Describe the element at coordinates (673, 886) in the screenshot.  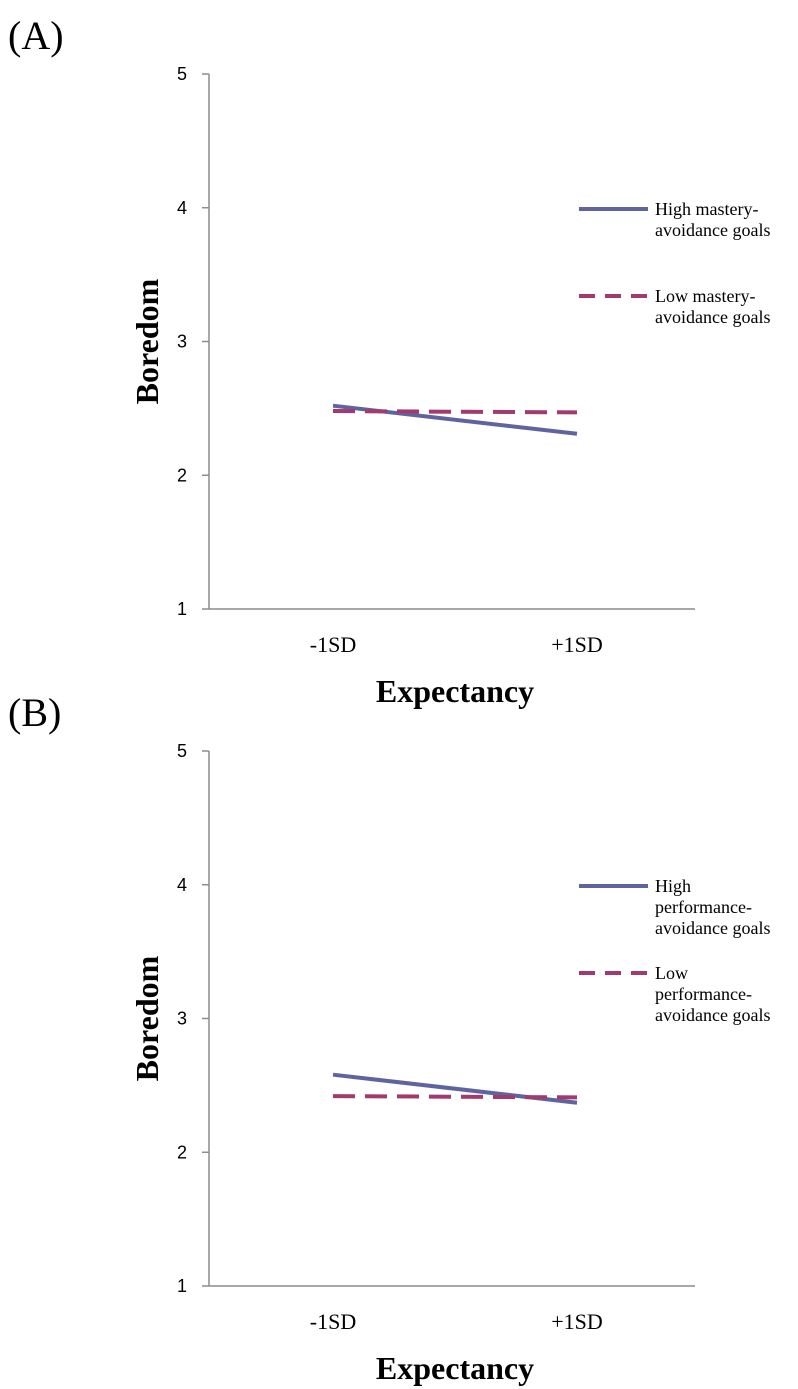
I see `legend-label: High` at that location.